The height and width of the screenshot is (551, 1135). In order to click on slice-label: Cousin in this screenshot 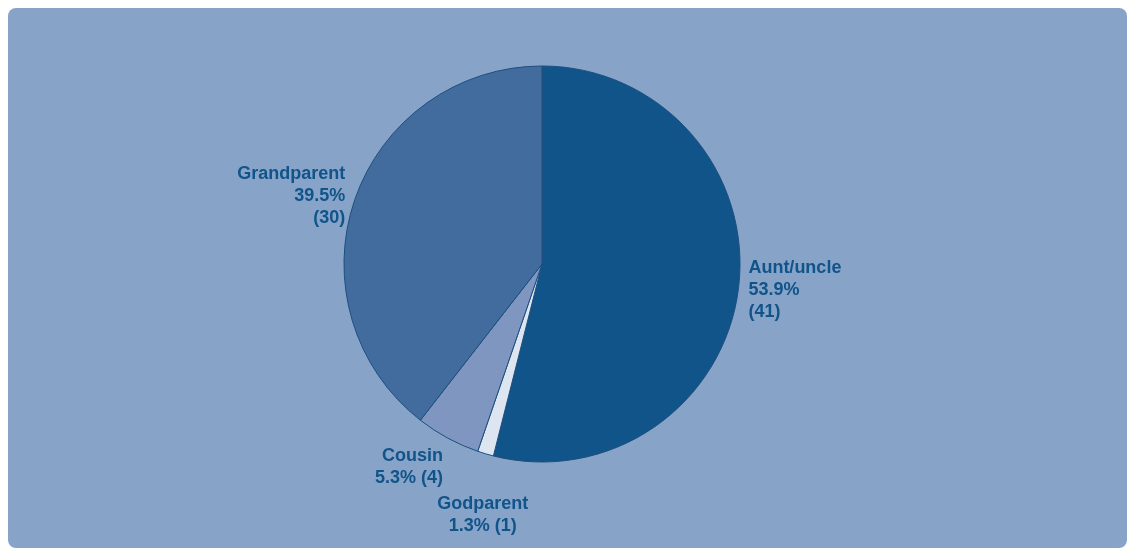, I will do `click(412, 454)`.